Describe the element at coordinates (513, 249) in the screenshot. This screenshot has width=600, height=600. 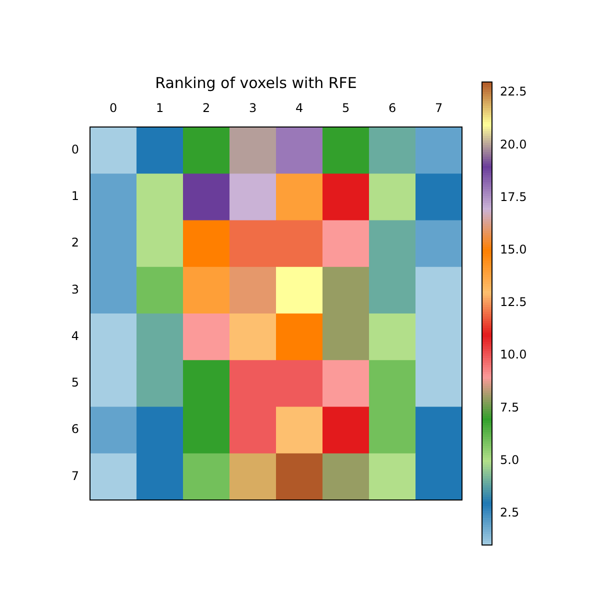
I see `color-bar-label: 15.0` at that location.